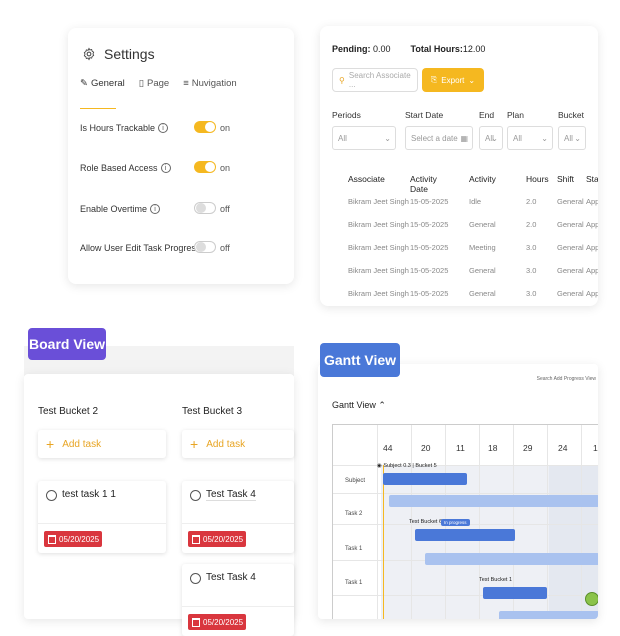 This screenshot has width=620, height=636. Describe the element at coordinates (366, 179) in the screenshot. I see `column-header: Associate` at that location.